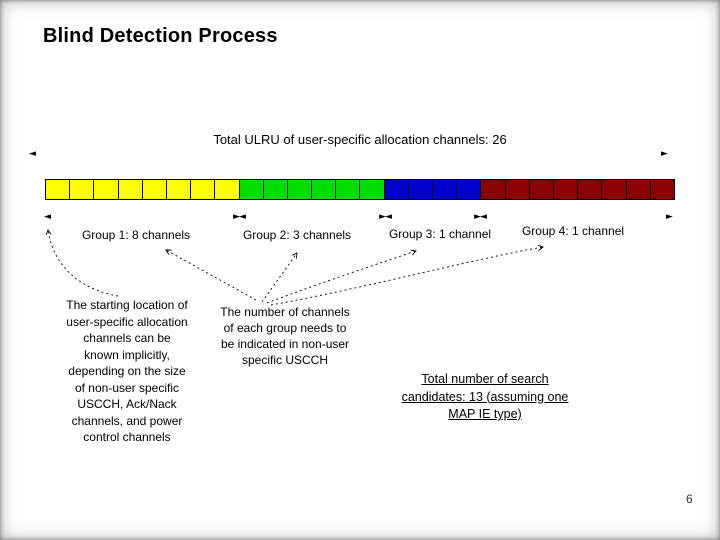  I want to click on connector-mid-note-to-group1, so click(211, 275).